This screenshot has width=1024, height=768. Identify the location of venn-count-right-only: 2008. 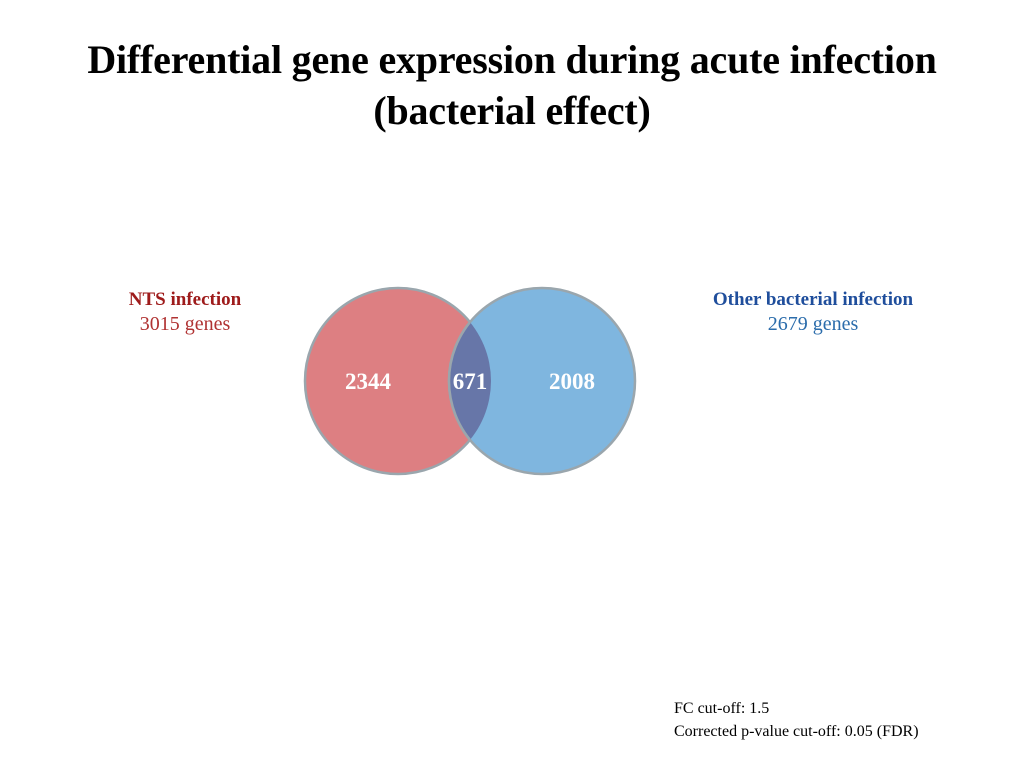
(572, 381).